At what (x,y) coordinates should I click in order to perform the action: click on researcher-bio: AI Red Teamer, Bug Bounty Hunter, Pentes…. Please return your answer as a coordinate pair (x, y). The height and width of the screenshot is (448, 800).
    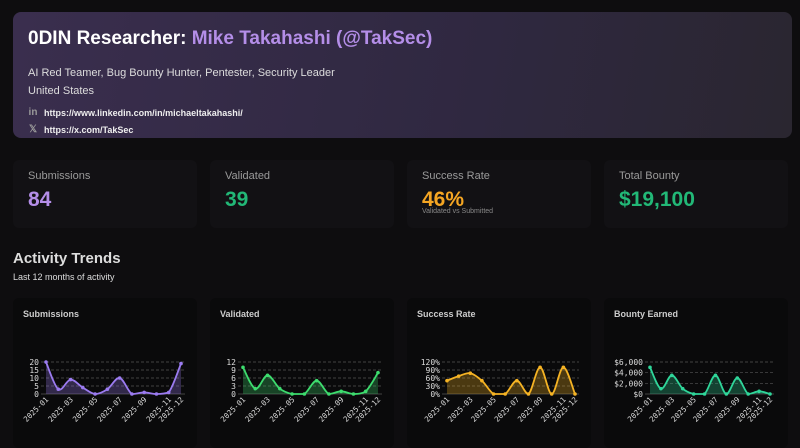
    Looking at the image, I should click on (181, 73).